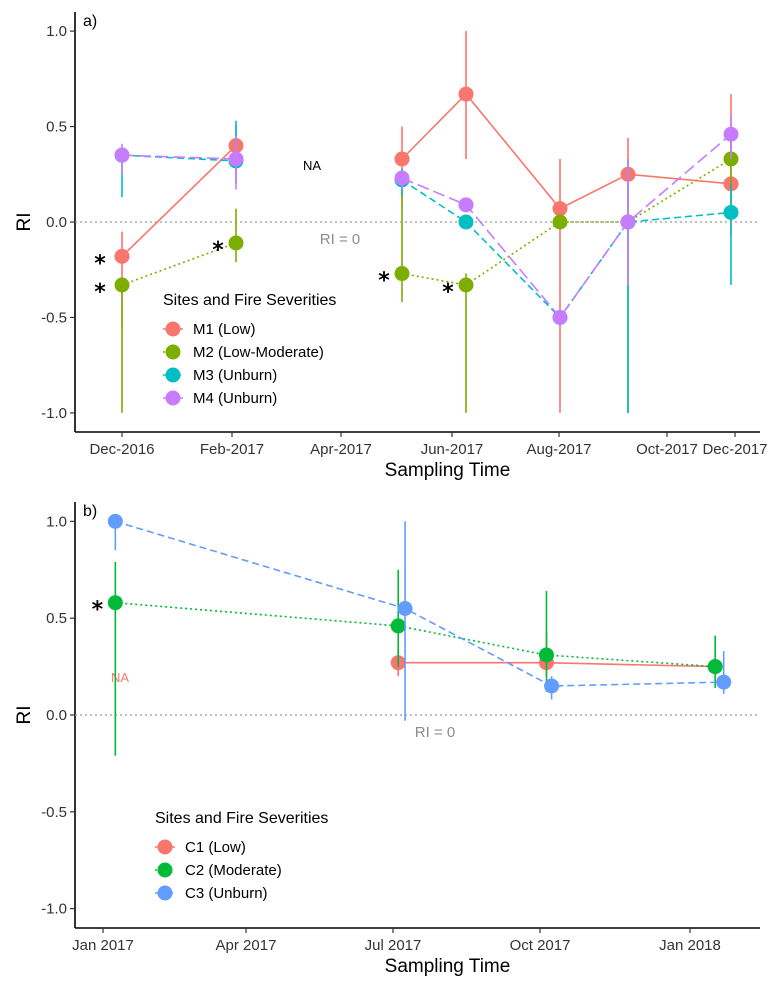  Describe the element at coordinates (90, 511) in the screenshot. I see `panel-label: b)` at that location.